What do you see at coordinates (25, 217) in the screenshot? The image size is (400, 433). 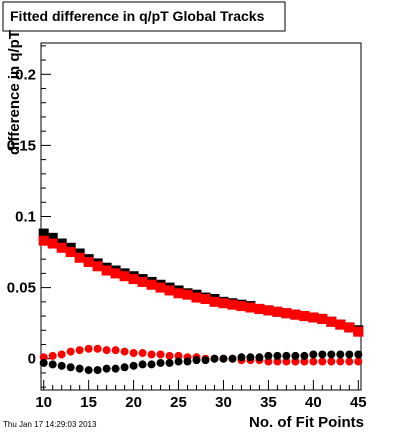 I see `y-tick-label: 0.1` at bounding box center [25, 217].